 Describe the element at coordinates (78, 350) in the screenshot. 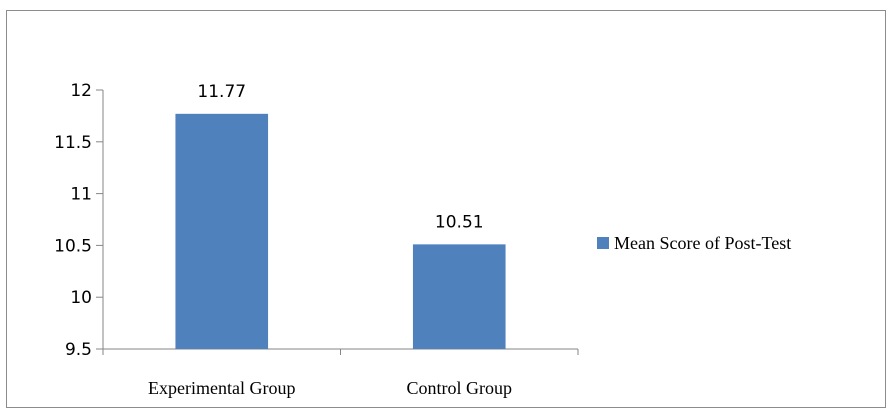

I see `y-tick-label: 9.5` at that location.